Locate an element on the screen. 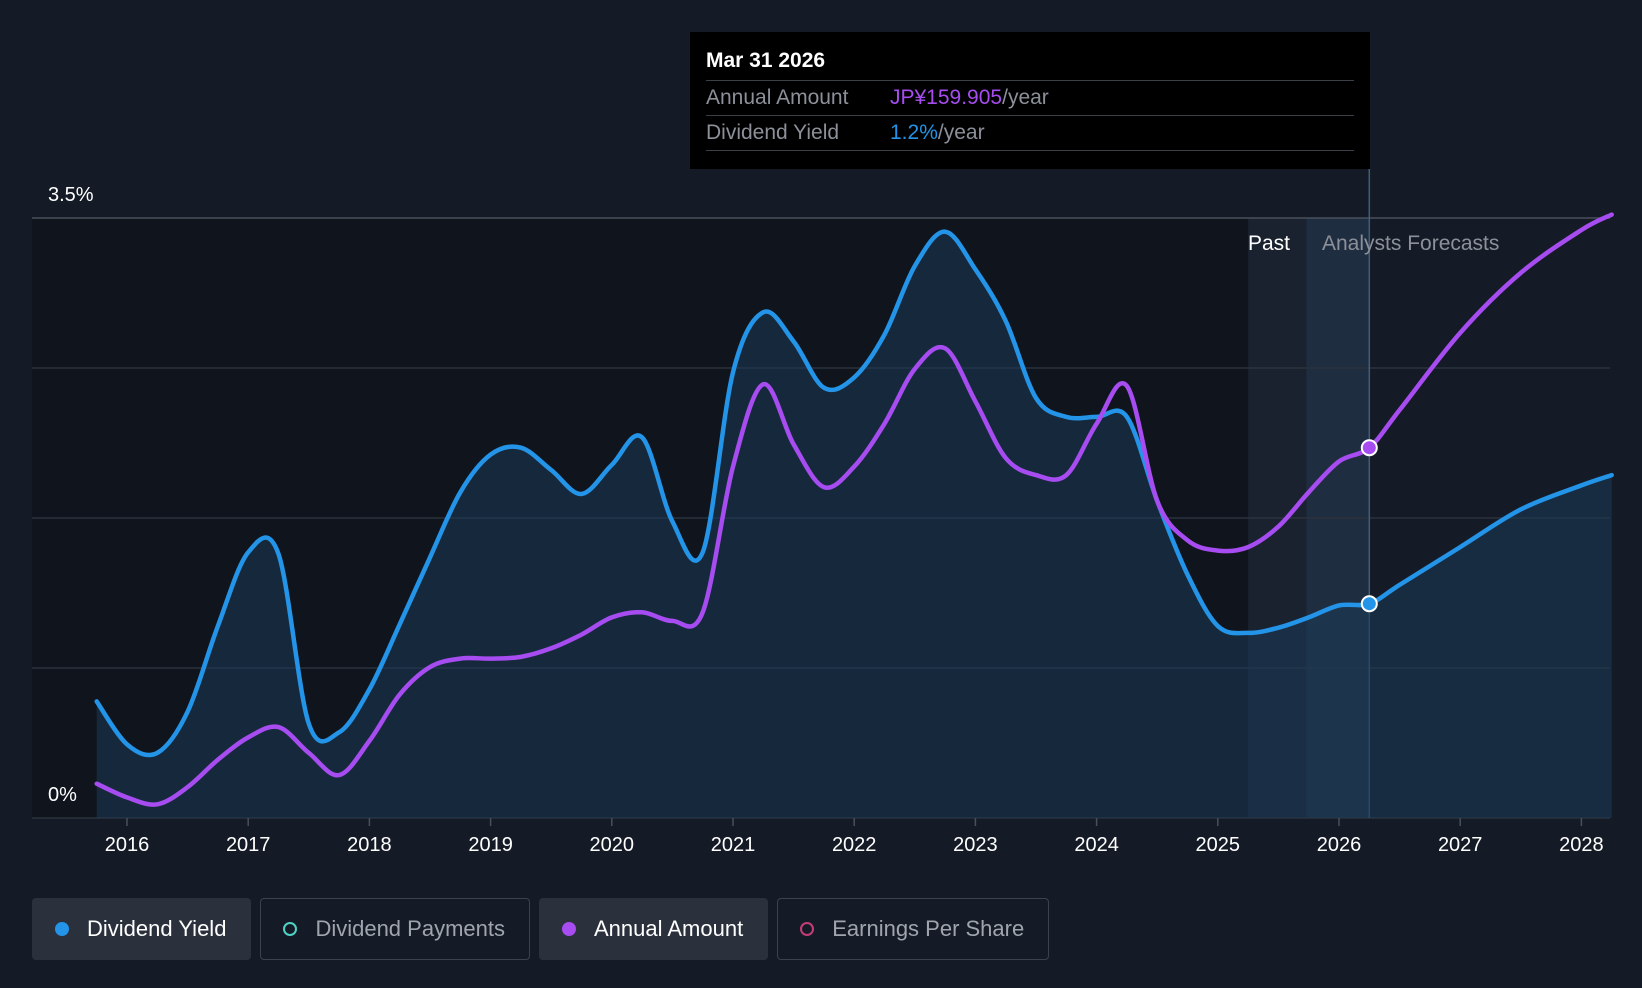 This screenshot has height=988, width=1642. x-tick-label: 2022 is located at coordinates (854, 845).